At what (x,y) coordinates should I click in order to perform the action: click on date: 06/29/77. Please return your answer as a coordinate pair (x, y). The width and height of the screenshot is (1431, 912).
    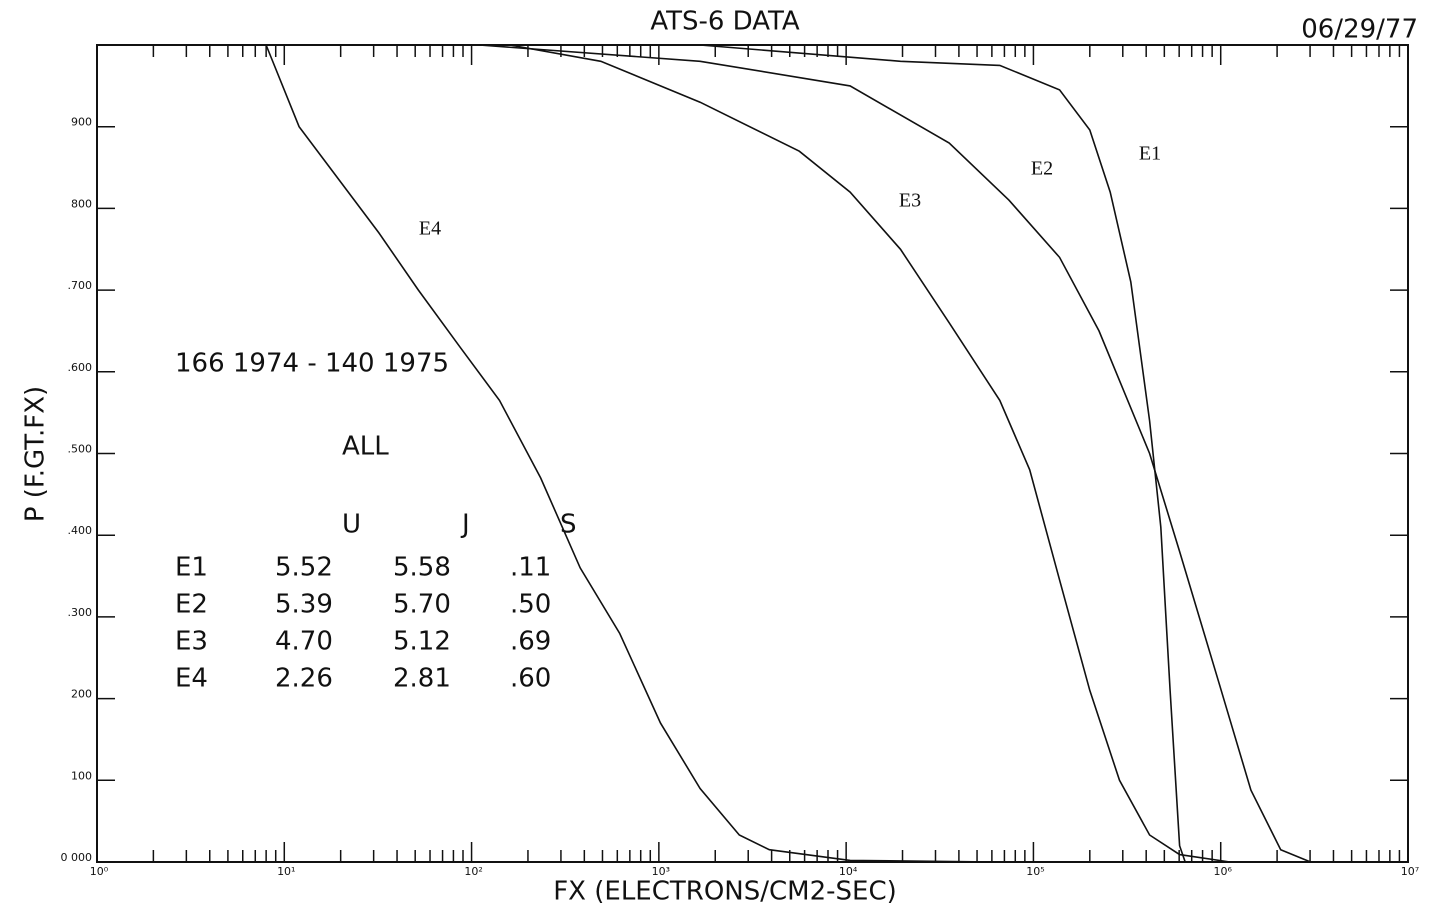
    Looking at the image, I should click on (1359, 30).